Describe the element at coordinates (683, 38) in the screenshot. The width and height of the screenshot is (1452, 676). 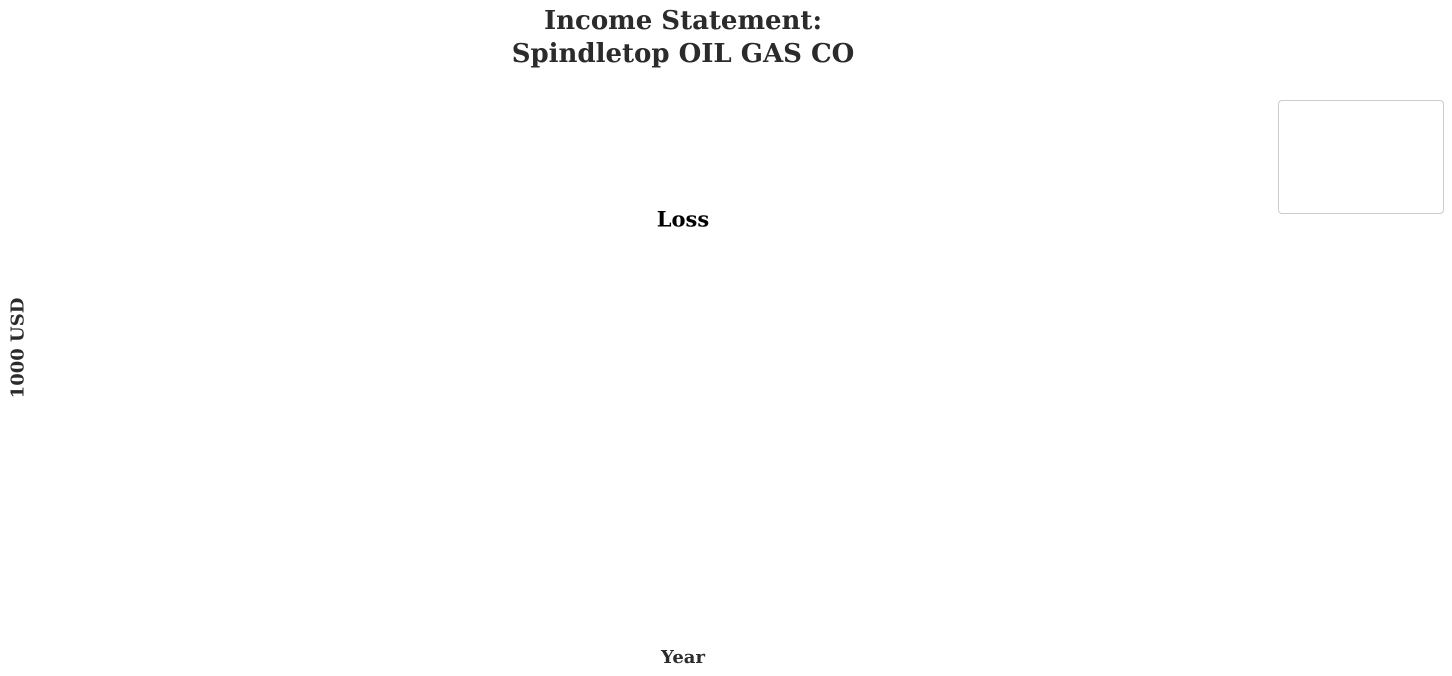
I see `chart-title: Income Statement: Spindletop OIL GAS CO` at that location.